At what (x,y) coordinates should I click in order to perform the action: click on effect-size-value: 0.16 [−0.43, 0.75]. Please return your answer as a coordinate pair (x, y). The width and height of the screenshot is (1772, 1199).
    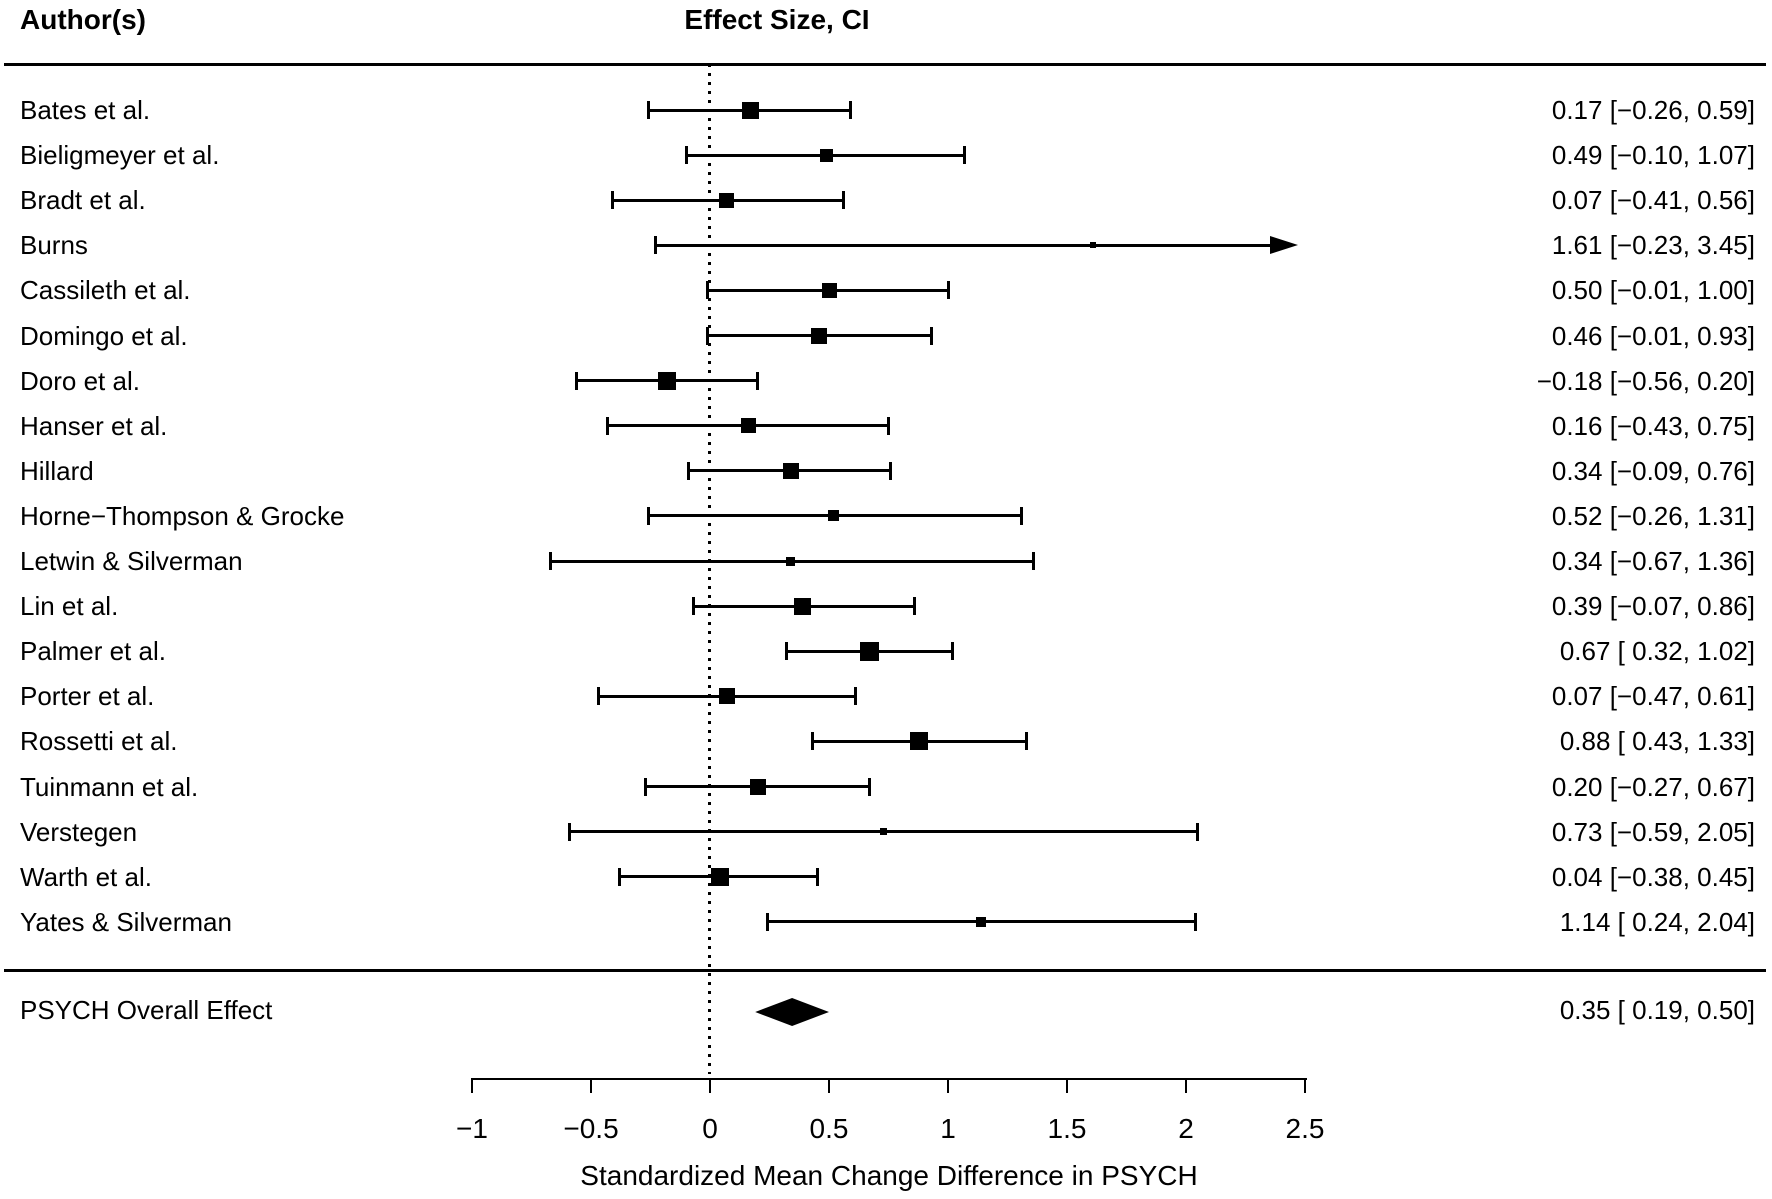
    Looking at the image, I should click on (1653, 425).